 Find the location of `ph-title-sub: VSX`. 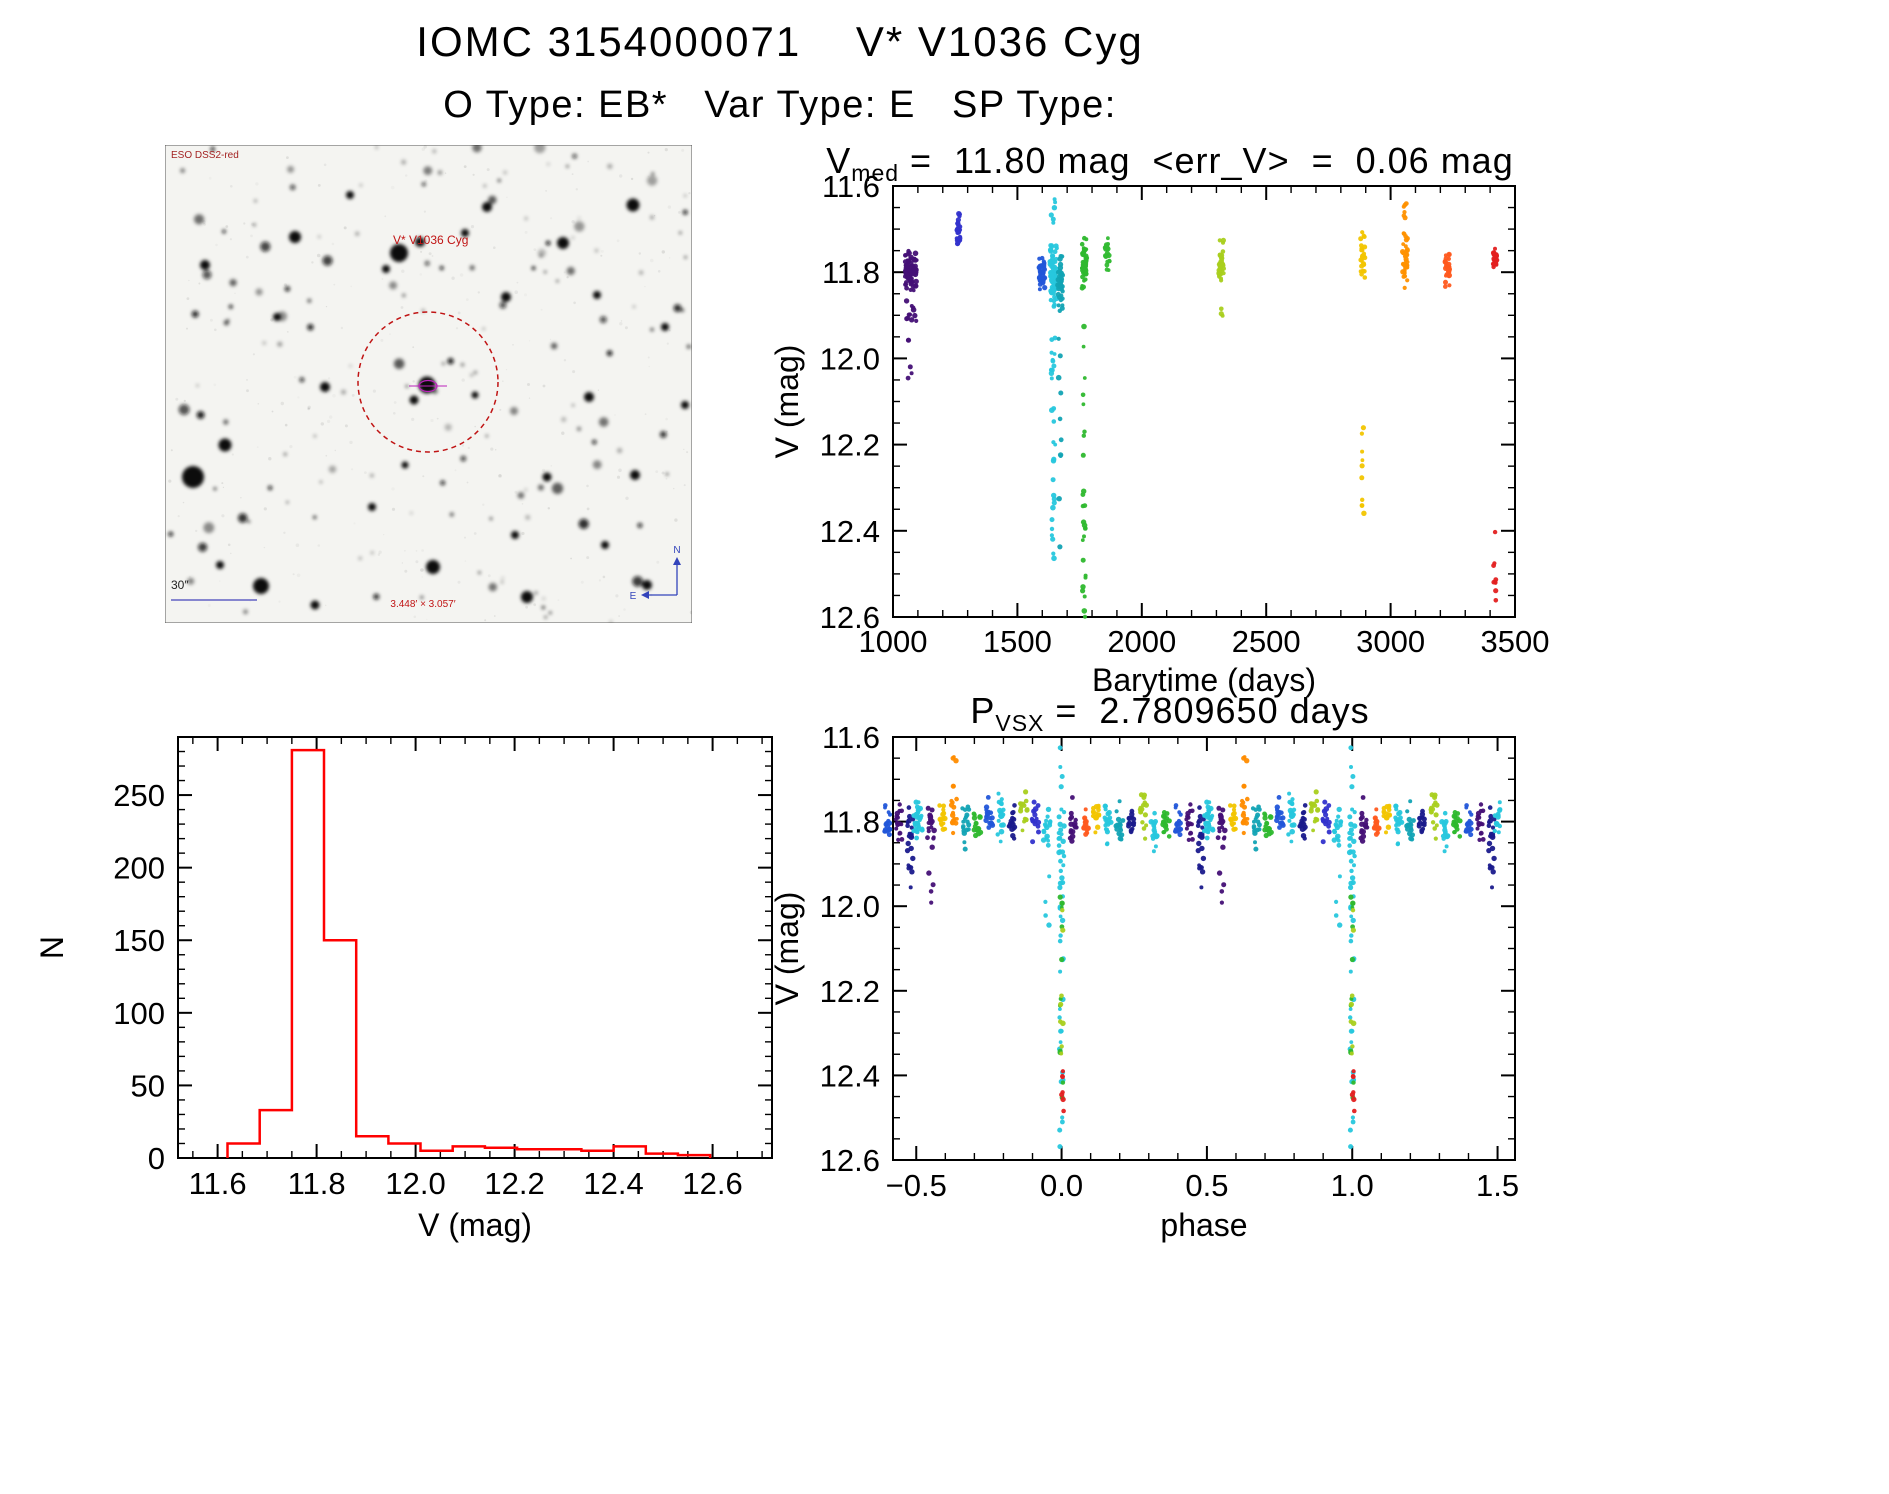

ph-title-sub: VSX is located at coordinates (1020, 723).